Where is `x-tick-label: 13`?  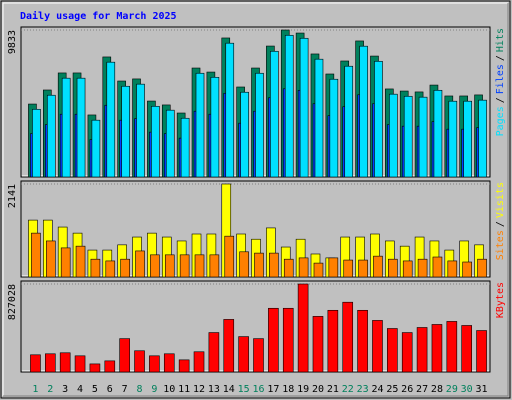 x-tick-label: 13 is located at coordinates (214, 389).